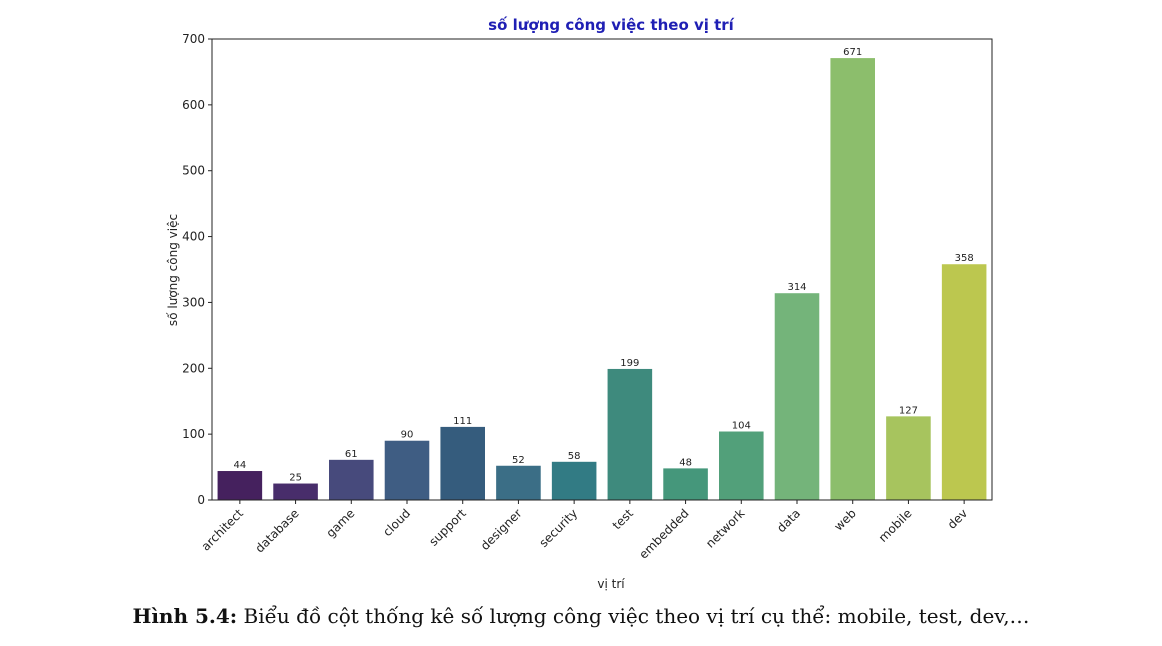 The height and width of the screenshot is (646, 1162). I want to click on data-label-mobile: 127, so click(908, 410).